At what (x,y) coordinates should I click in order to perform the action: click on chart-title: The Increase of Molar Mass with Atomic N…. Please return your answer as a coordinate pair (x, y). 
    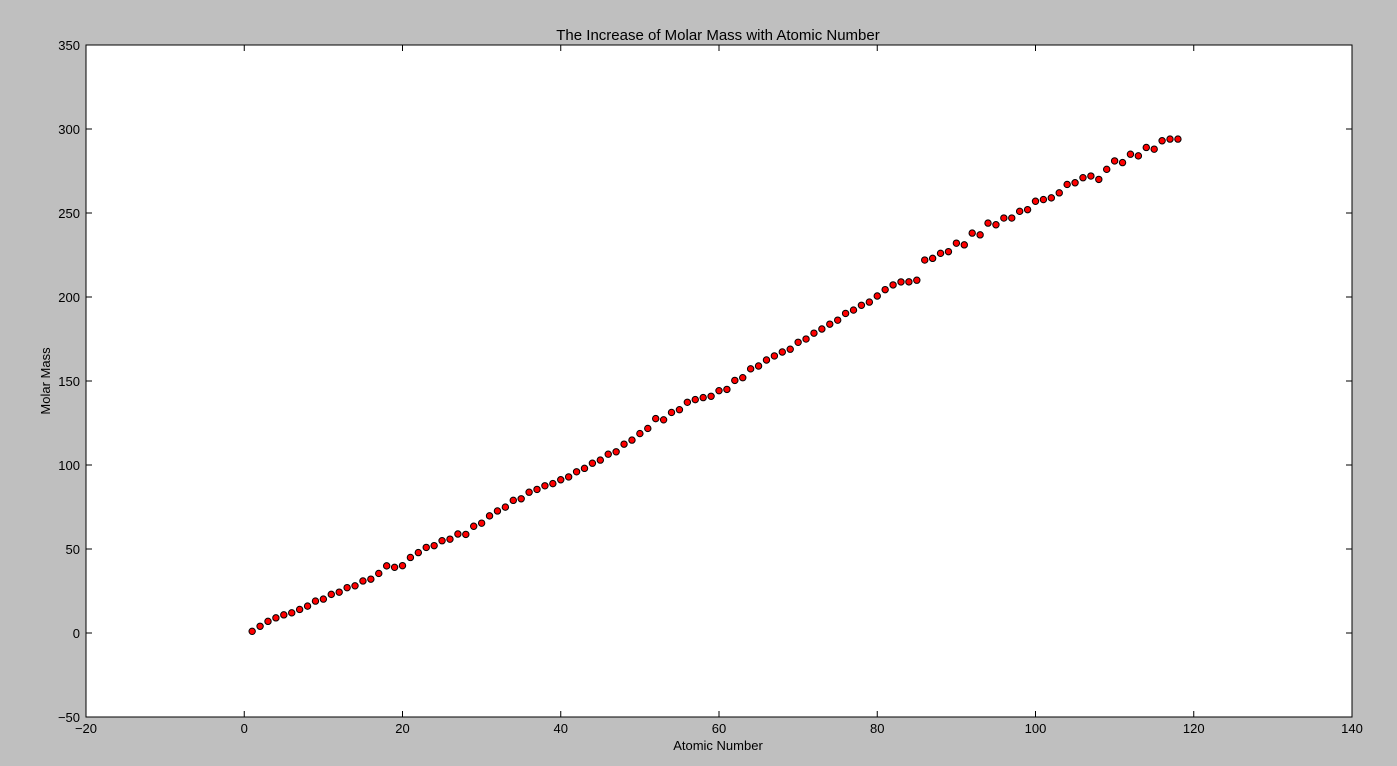
    Looking at the image, I should click on (717, 35).